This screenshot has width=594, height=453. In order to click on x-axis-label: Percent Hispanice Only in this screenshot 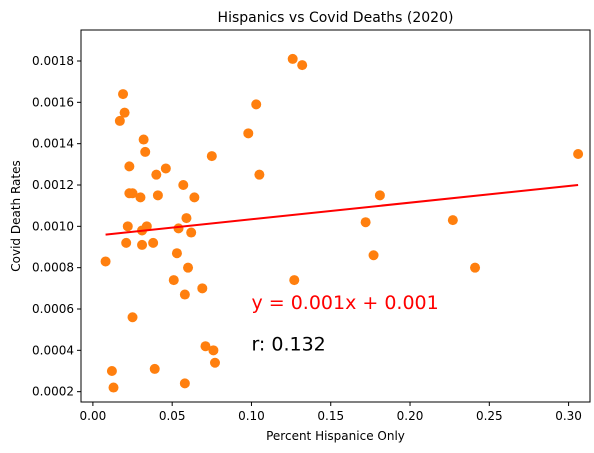, I will do `click(335, 436)`.